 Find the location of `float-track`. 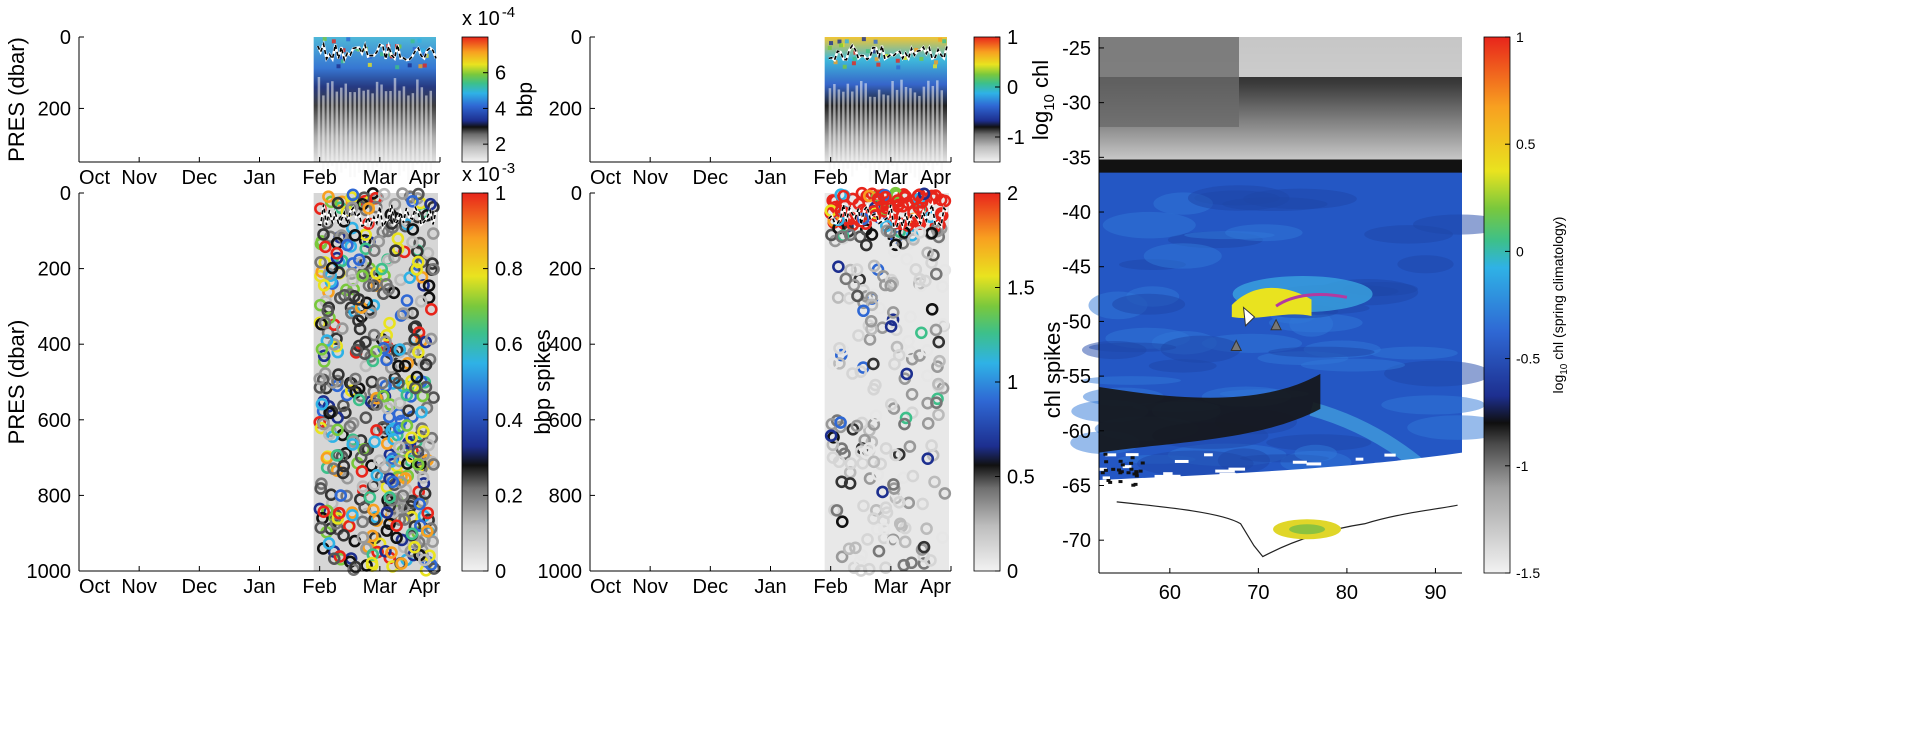

float-track is located at coordinates (1311, 300).